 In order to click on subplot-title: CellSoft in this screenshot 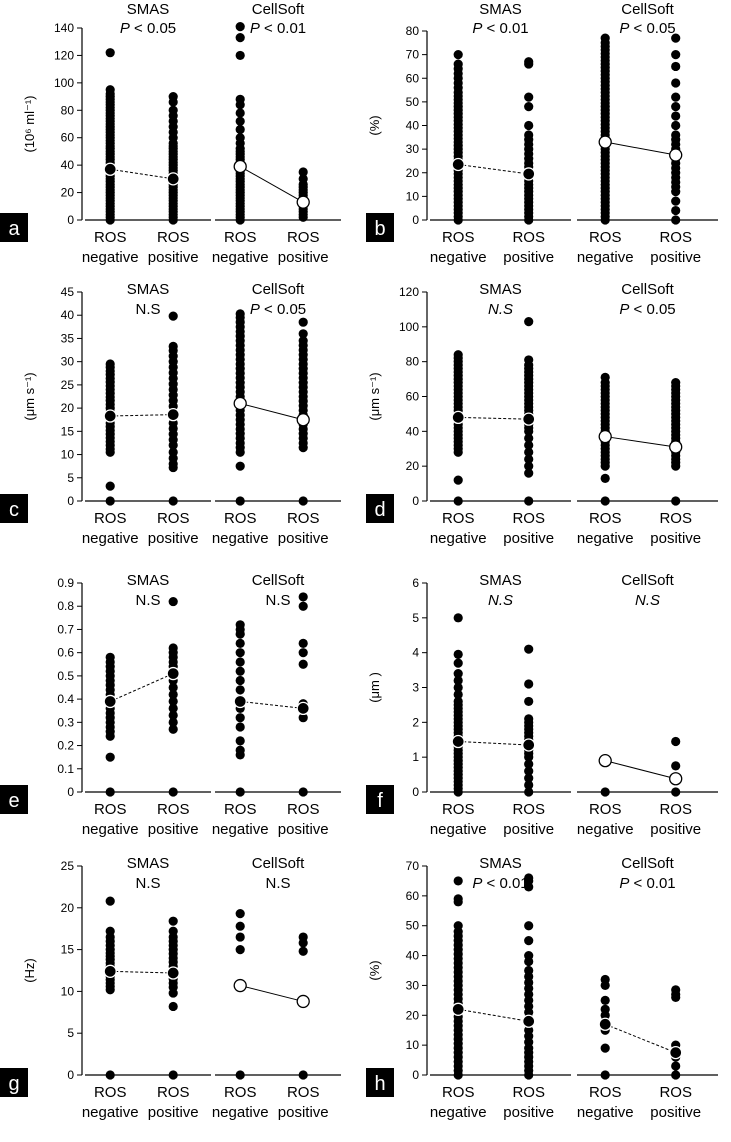, I will do `click(278, 9)`.